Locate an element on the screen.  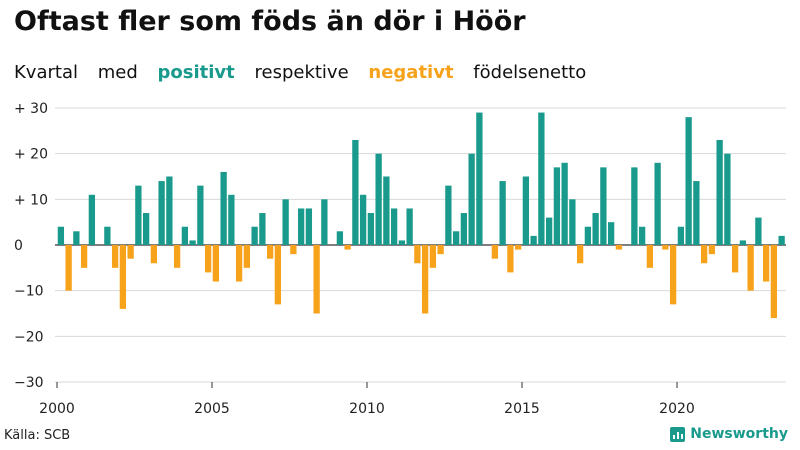
y-tick-label: −10 is located at coordinates (29, 292).